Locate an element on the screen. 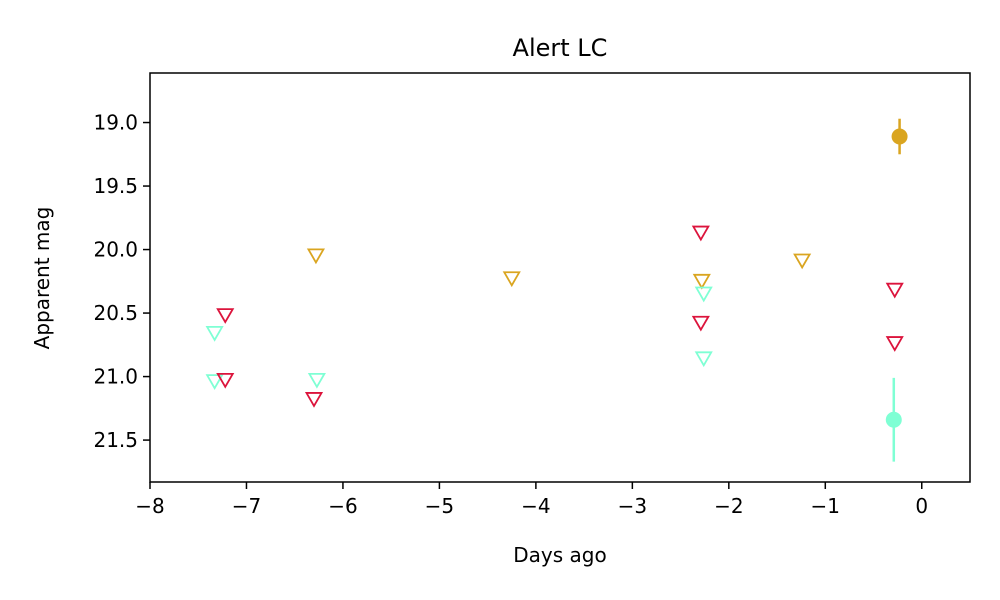  y-tick-label: 19.0 is located at coordinates (115, 123).